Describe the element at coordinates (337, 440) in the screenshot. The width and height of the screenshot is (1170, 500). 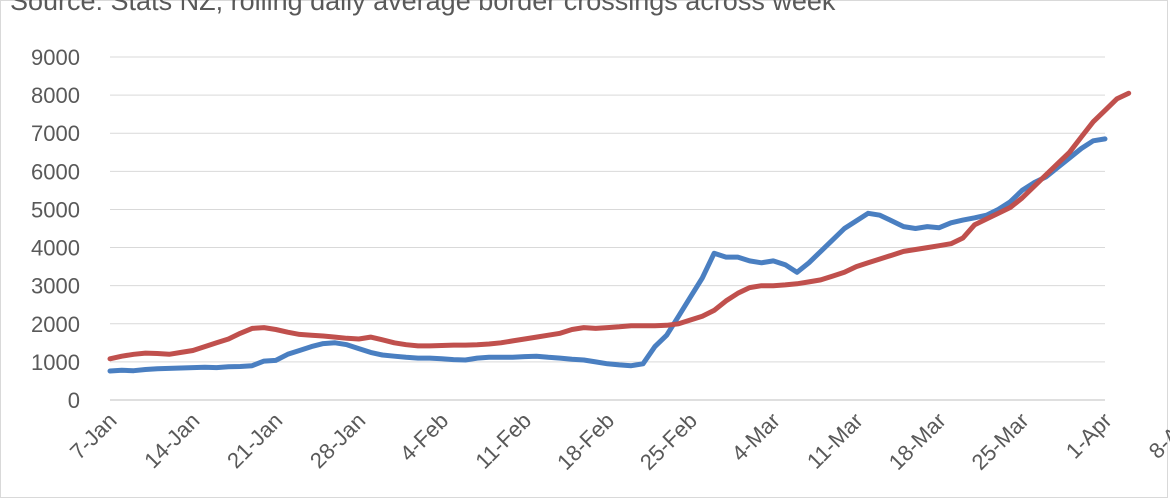
I see `x-tick-label: 28-Jan` at that location.